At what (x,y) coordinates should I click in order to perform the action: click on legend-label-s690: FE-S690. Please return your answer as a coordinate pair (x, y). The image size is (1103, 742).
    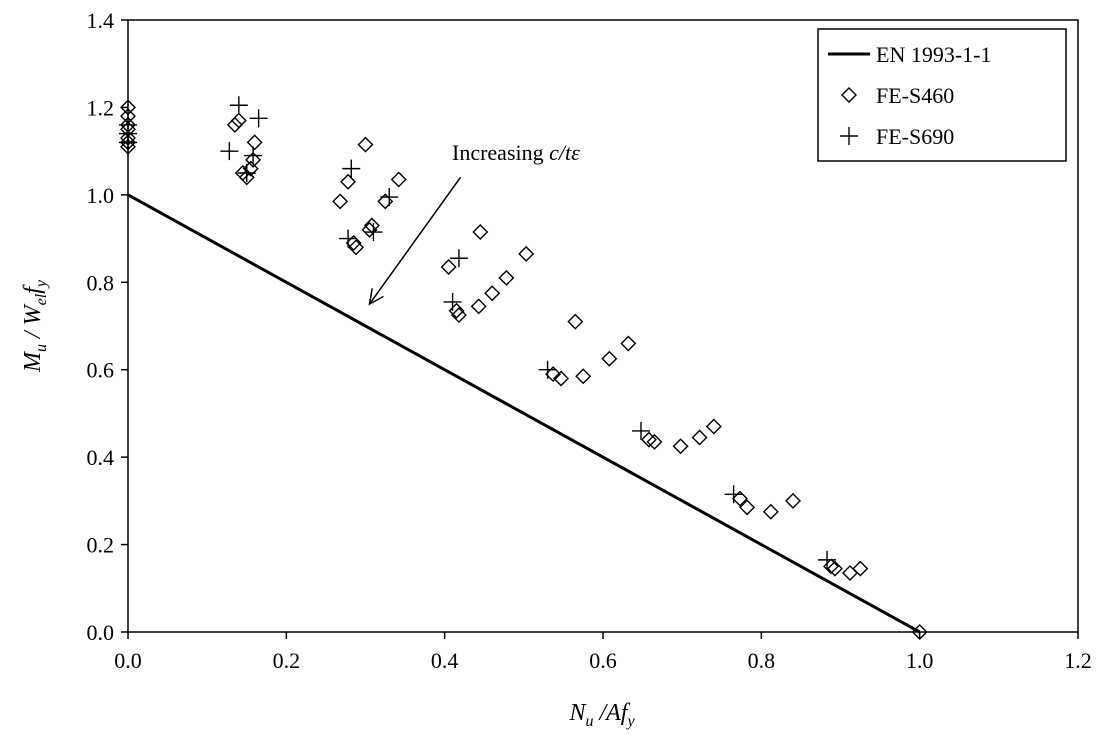
    Looking at the image, I should click on (915, 136).